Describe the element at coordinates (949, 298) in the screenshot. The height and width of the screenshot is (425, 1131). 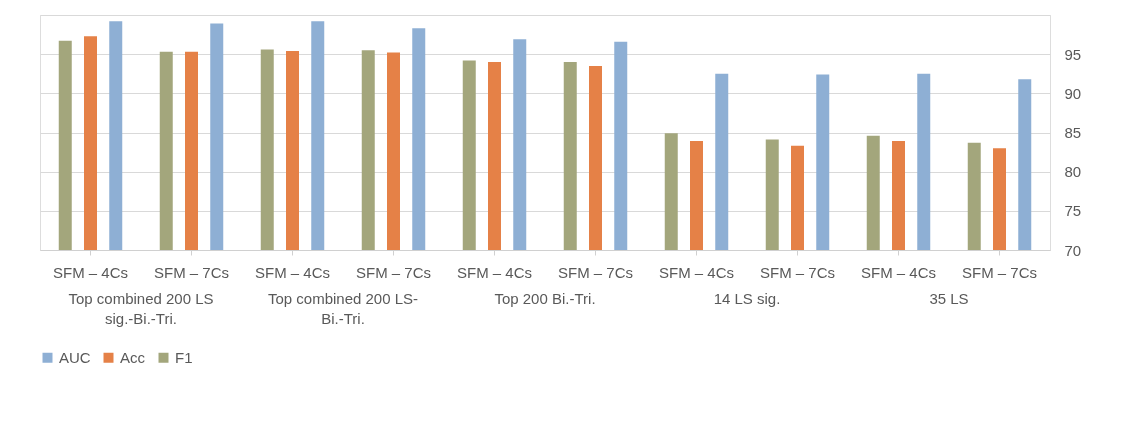
I see `text: 35 LS` at that location.